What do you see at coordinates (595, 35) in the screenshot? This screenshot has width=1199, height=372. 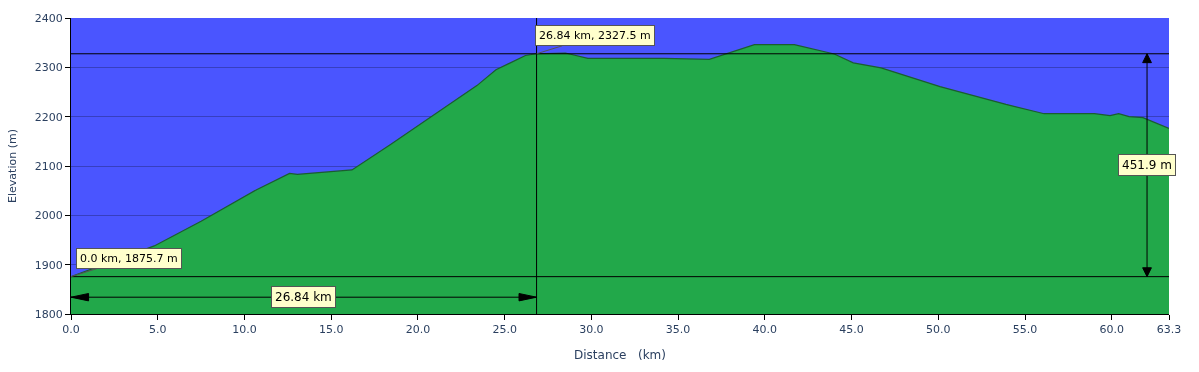 I see `annotation: 26.84 km, 2327.5 m` at bounding box center [595, 35].